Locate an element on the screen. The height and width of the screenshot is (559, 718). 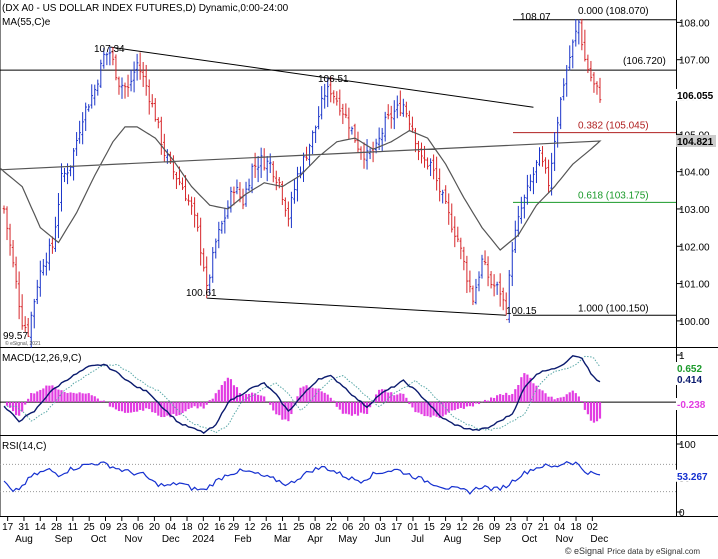
x-axis-day-label: 07 is located at coordinates (528, 527).